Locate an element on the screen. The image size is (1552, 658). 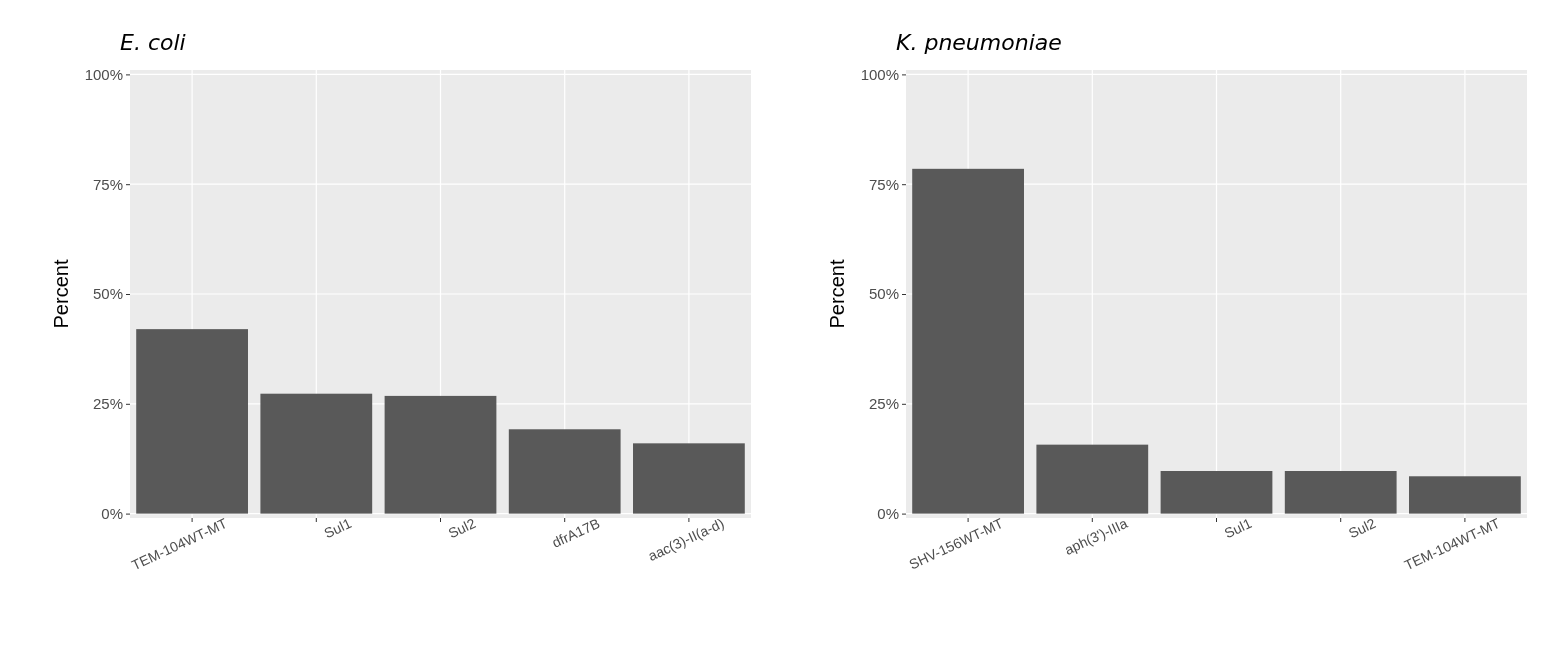
chart-title: K. pneumoniae is located at coordinates (979, 42).